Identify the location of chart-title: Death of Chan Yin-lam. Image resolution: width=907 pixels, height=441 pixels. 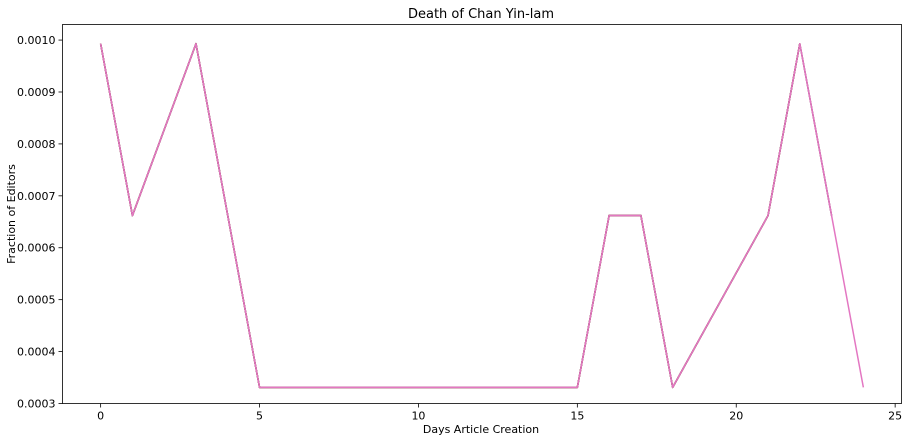
(481, 14).